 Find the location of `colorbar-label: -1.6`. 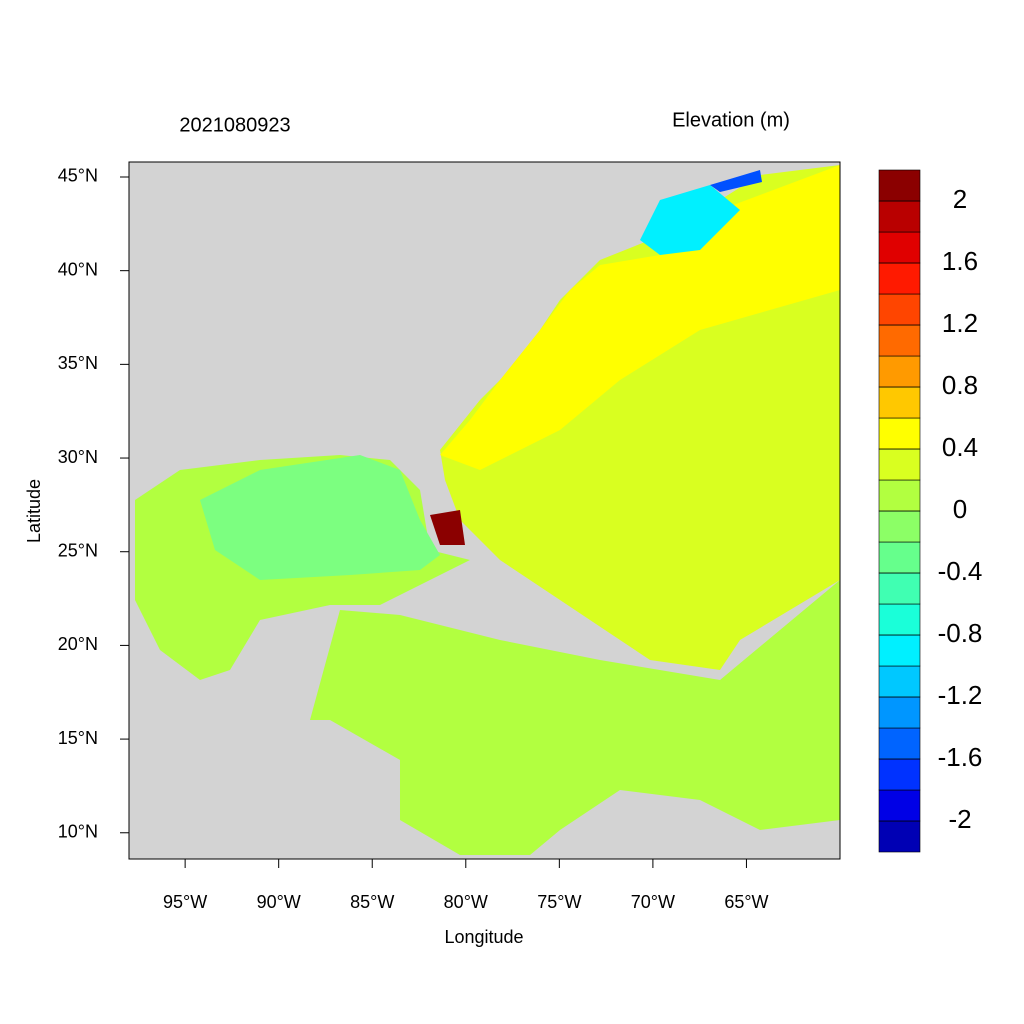

colorbar-label: -1.6 is located at coordinates (960, 757).